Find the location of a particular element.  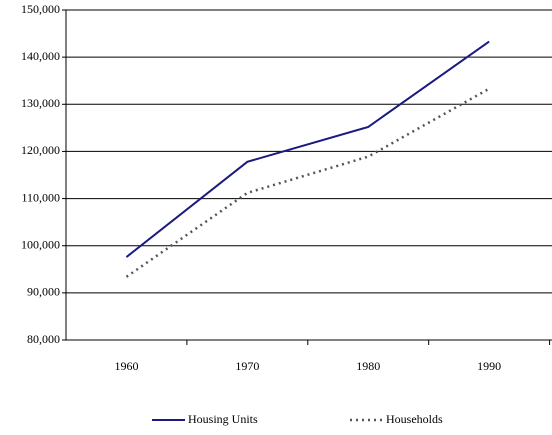

legend-label: Housing Units is located at coordinates (223, 419).